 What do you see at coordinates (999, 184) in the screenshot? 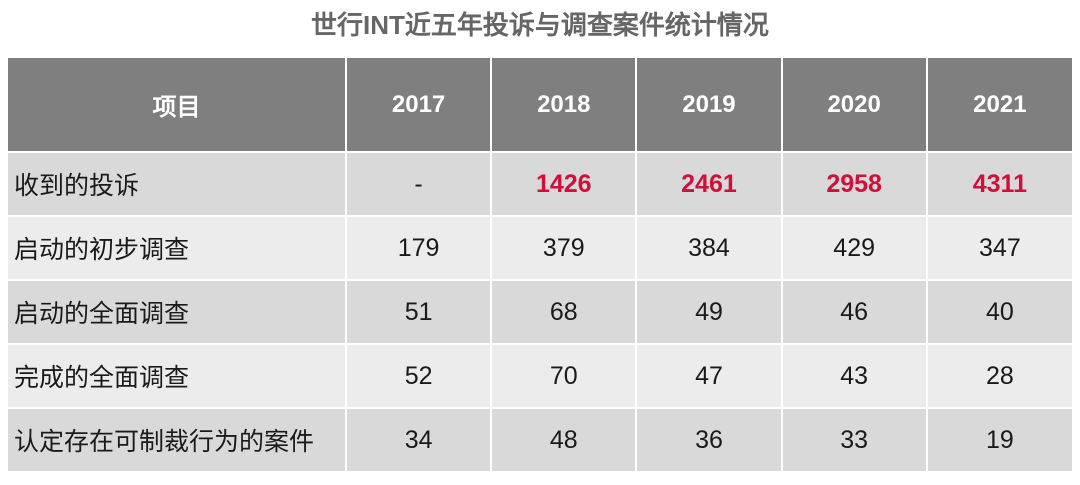
I see `table-cell: 4311` at bounding box center [999, 184].